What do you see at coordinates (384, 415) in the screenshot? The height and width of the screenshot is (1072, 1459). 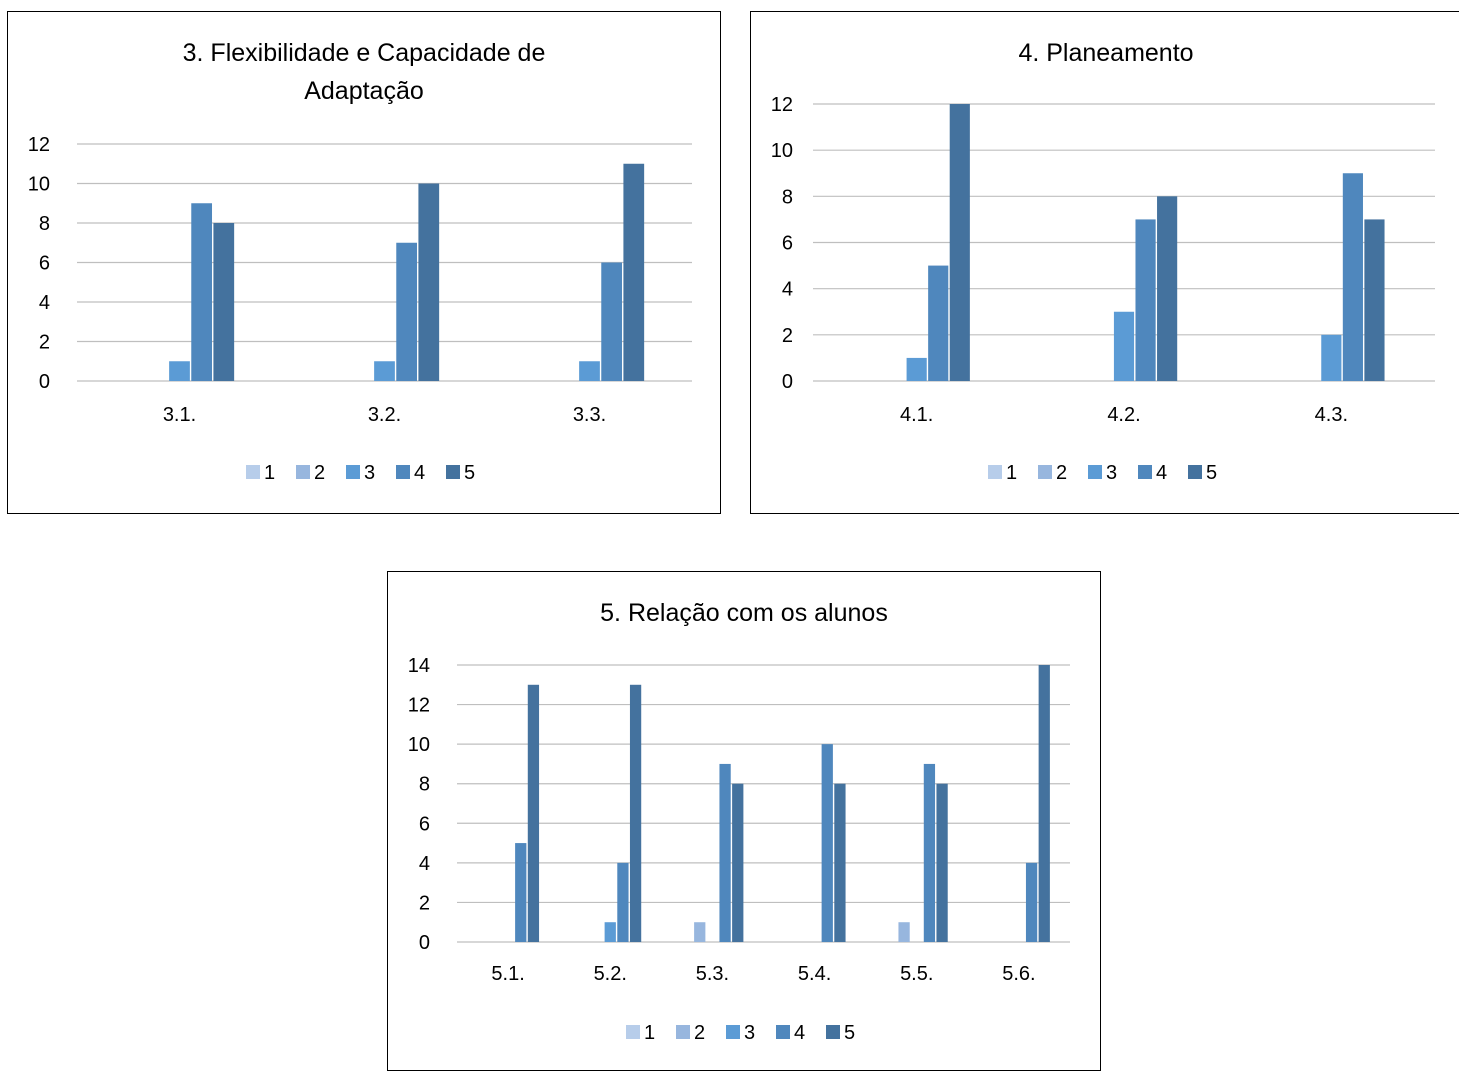 I see `x-tick-label: 3.2.` at bounding box center [384, 415].